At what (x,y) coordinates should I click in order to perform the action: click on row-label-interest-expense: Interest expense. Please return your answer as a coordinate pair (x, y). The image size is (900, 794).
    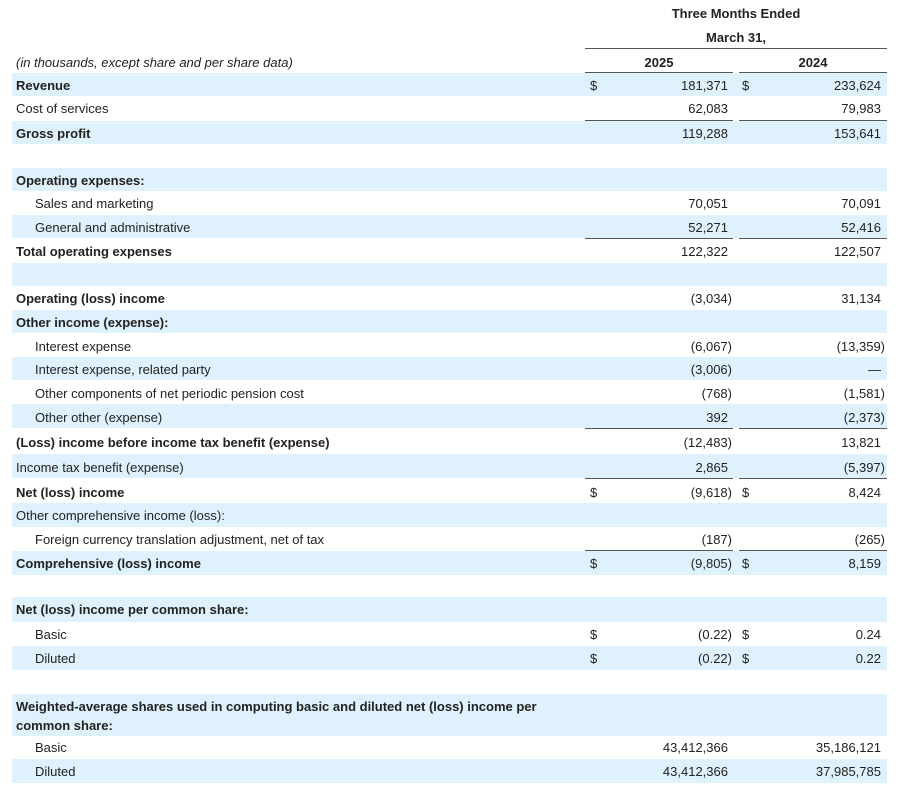
    Looking at the image, I should click on (83, 346).